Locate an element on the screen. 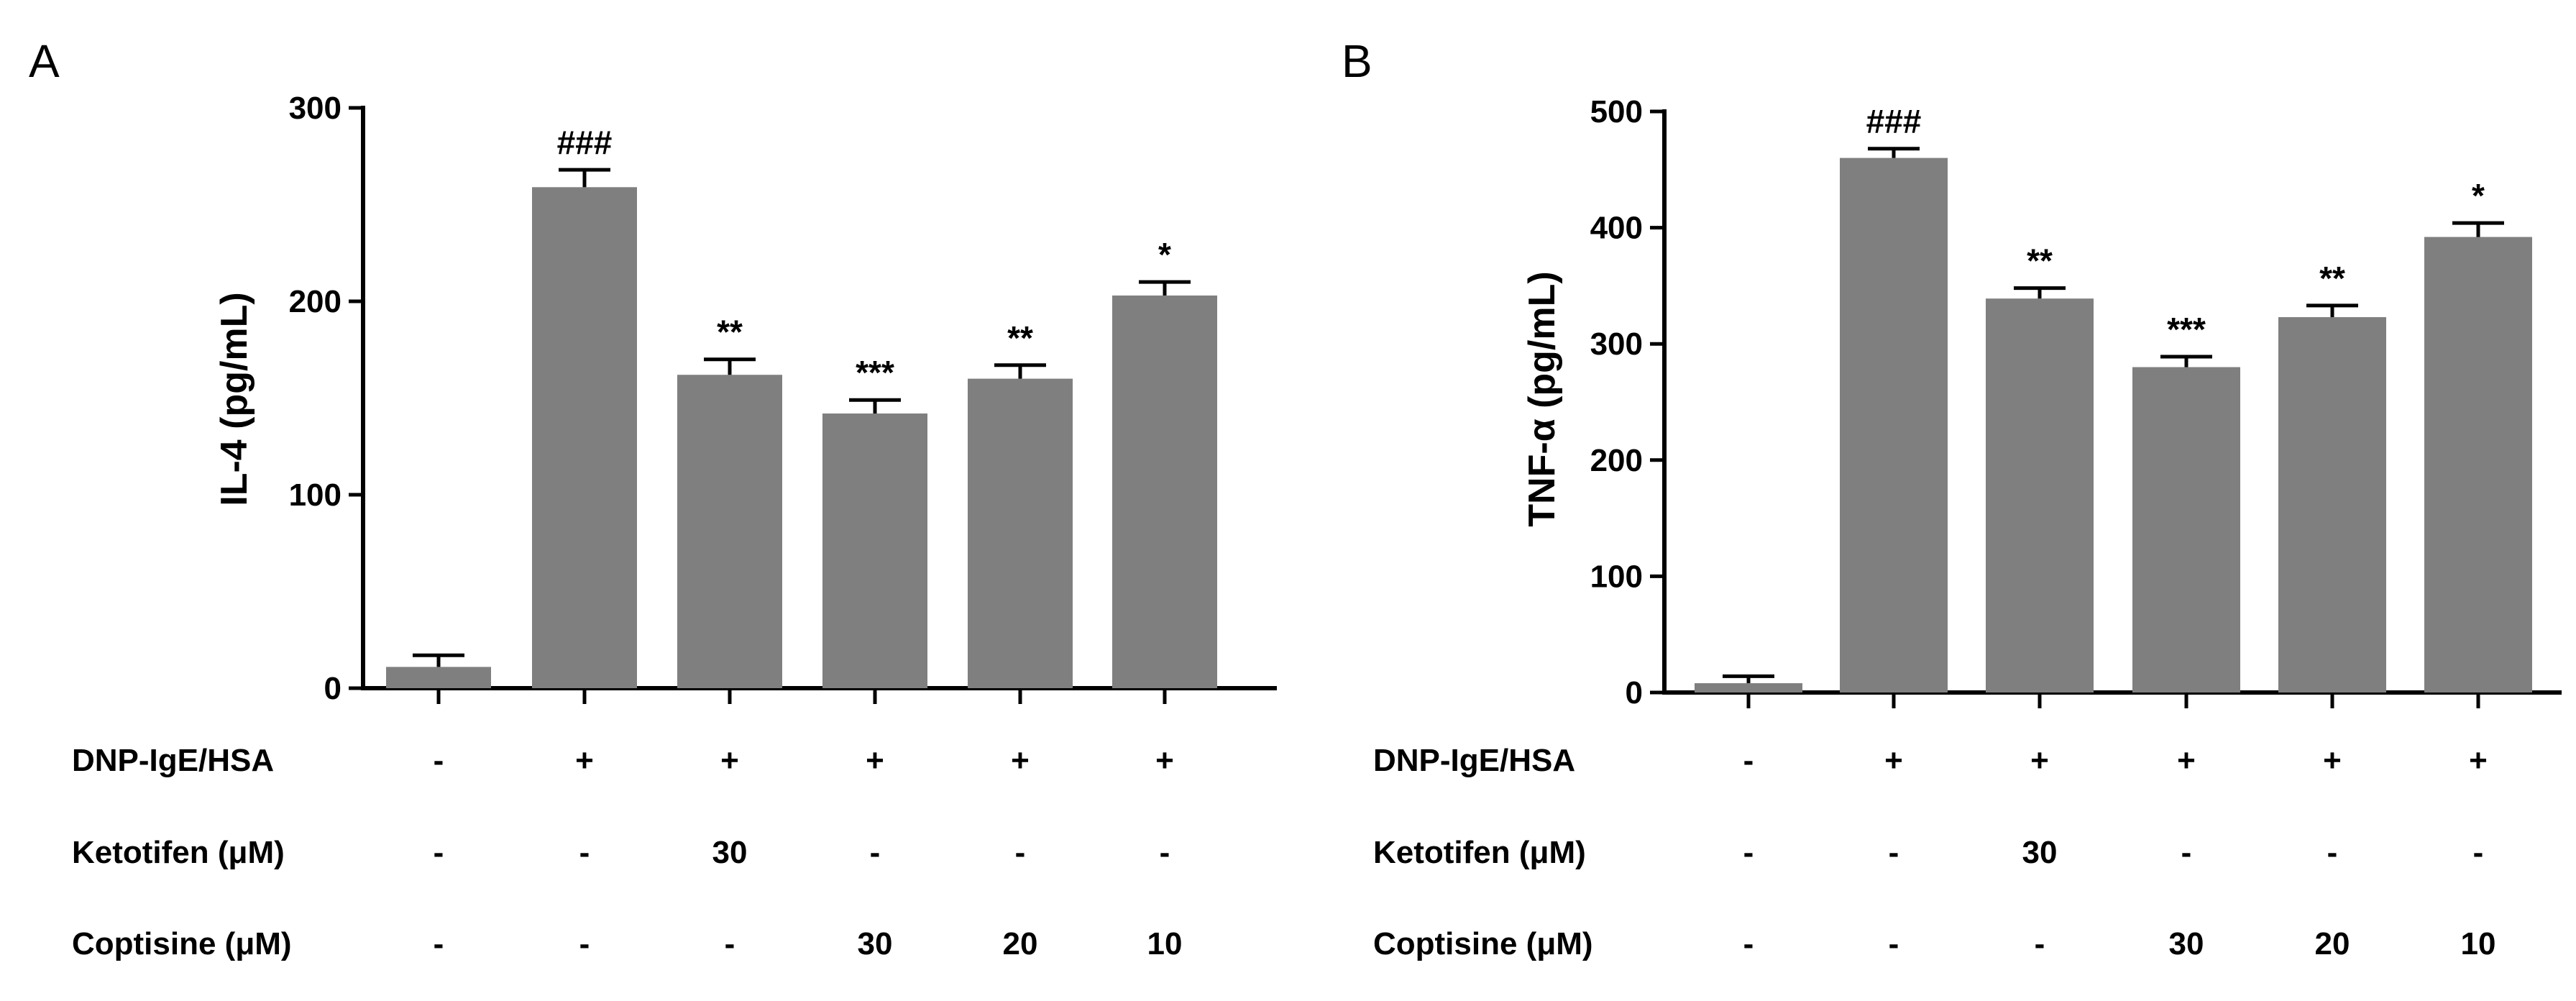 The width and height of the screenshot is (2576, 1001). y-axis-label-a: IL-4 (pg/mL) is located at coordinates (234, 399).